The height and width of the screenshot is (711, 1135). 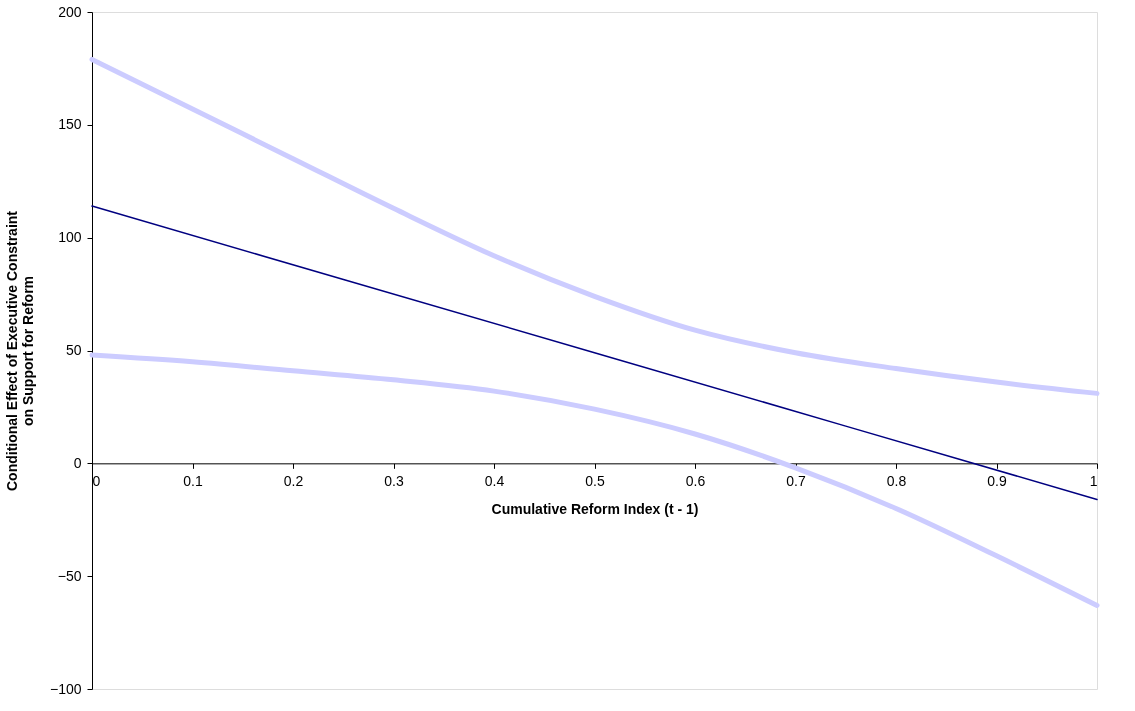 What do you see at coordinates (1093, 480) in the screenshot?
I see `x-tick-label: 1` at bounding box center [1093, 480].